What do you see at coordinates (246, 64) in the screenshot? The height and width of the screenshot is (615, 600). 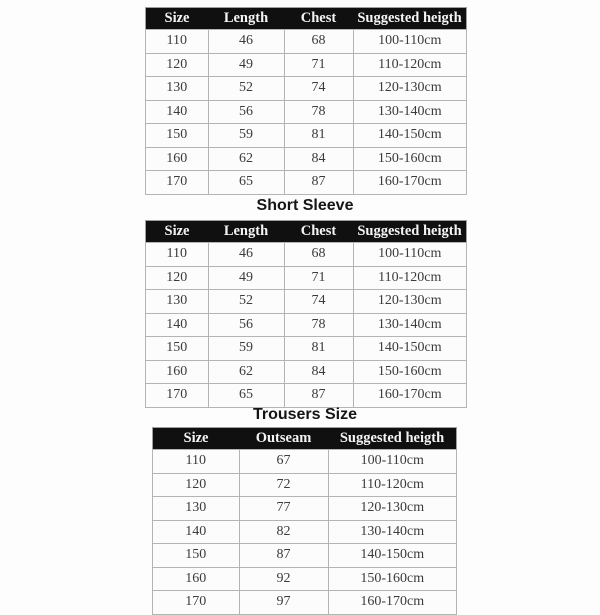 I see `table-cell: 49` at bounding box center [246, 64].